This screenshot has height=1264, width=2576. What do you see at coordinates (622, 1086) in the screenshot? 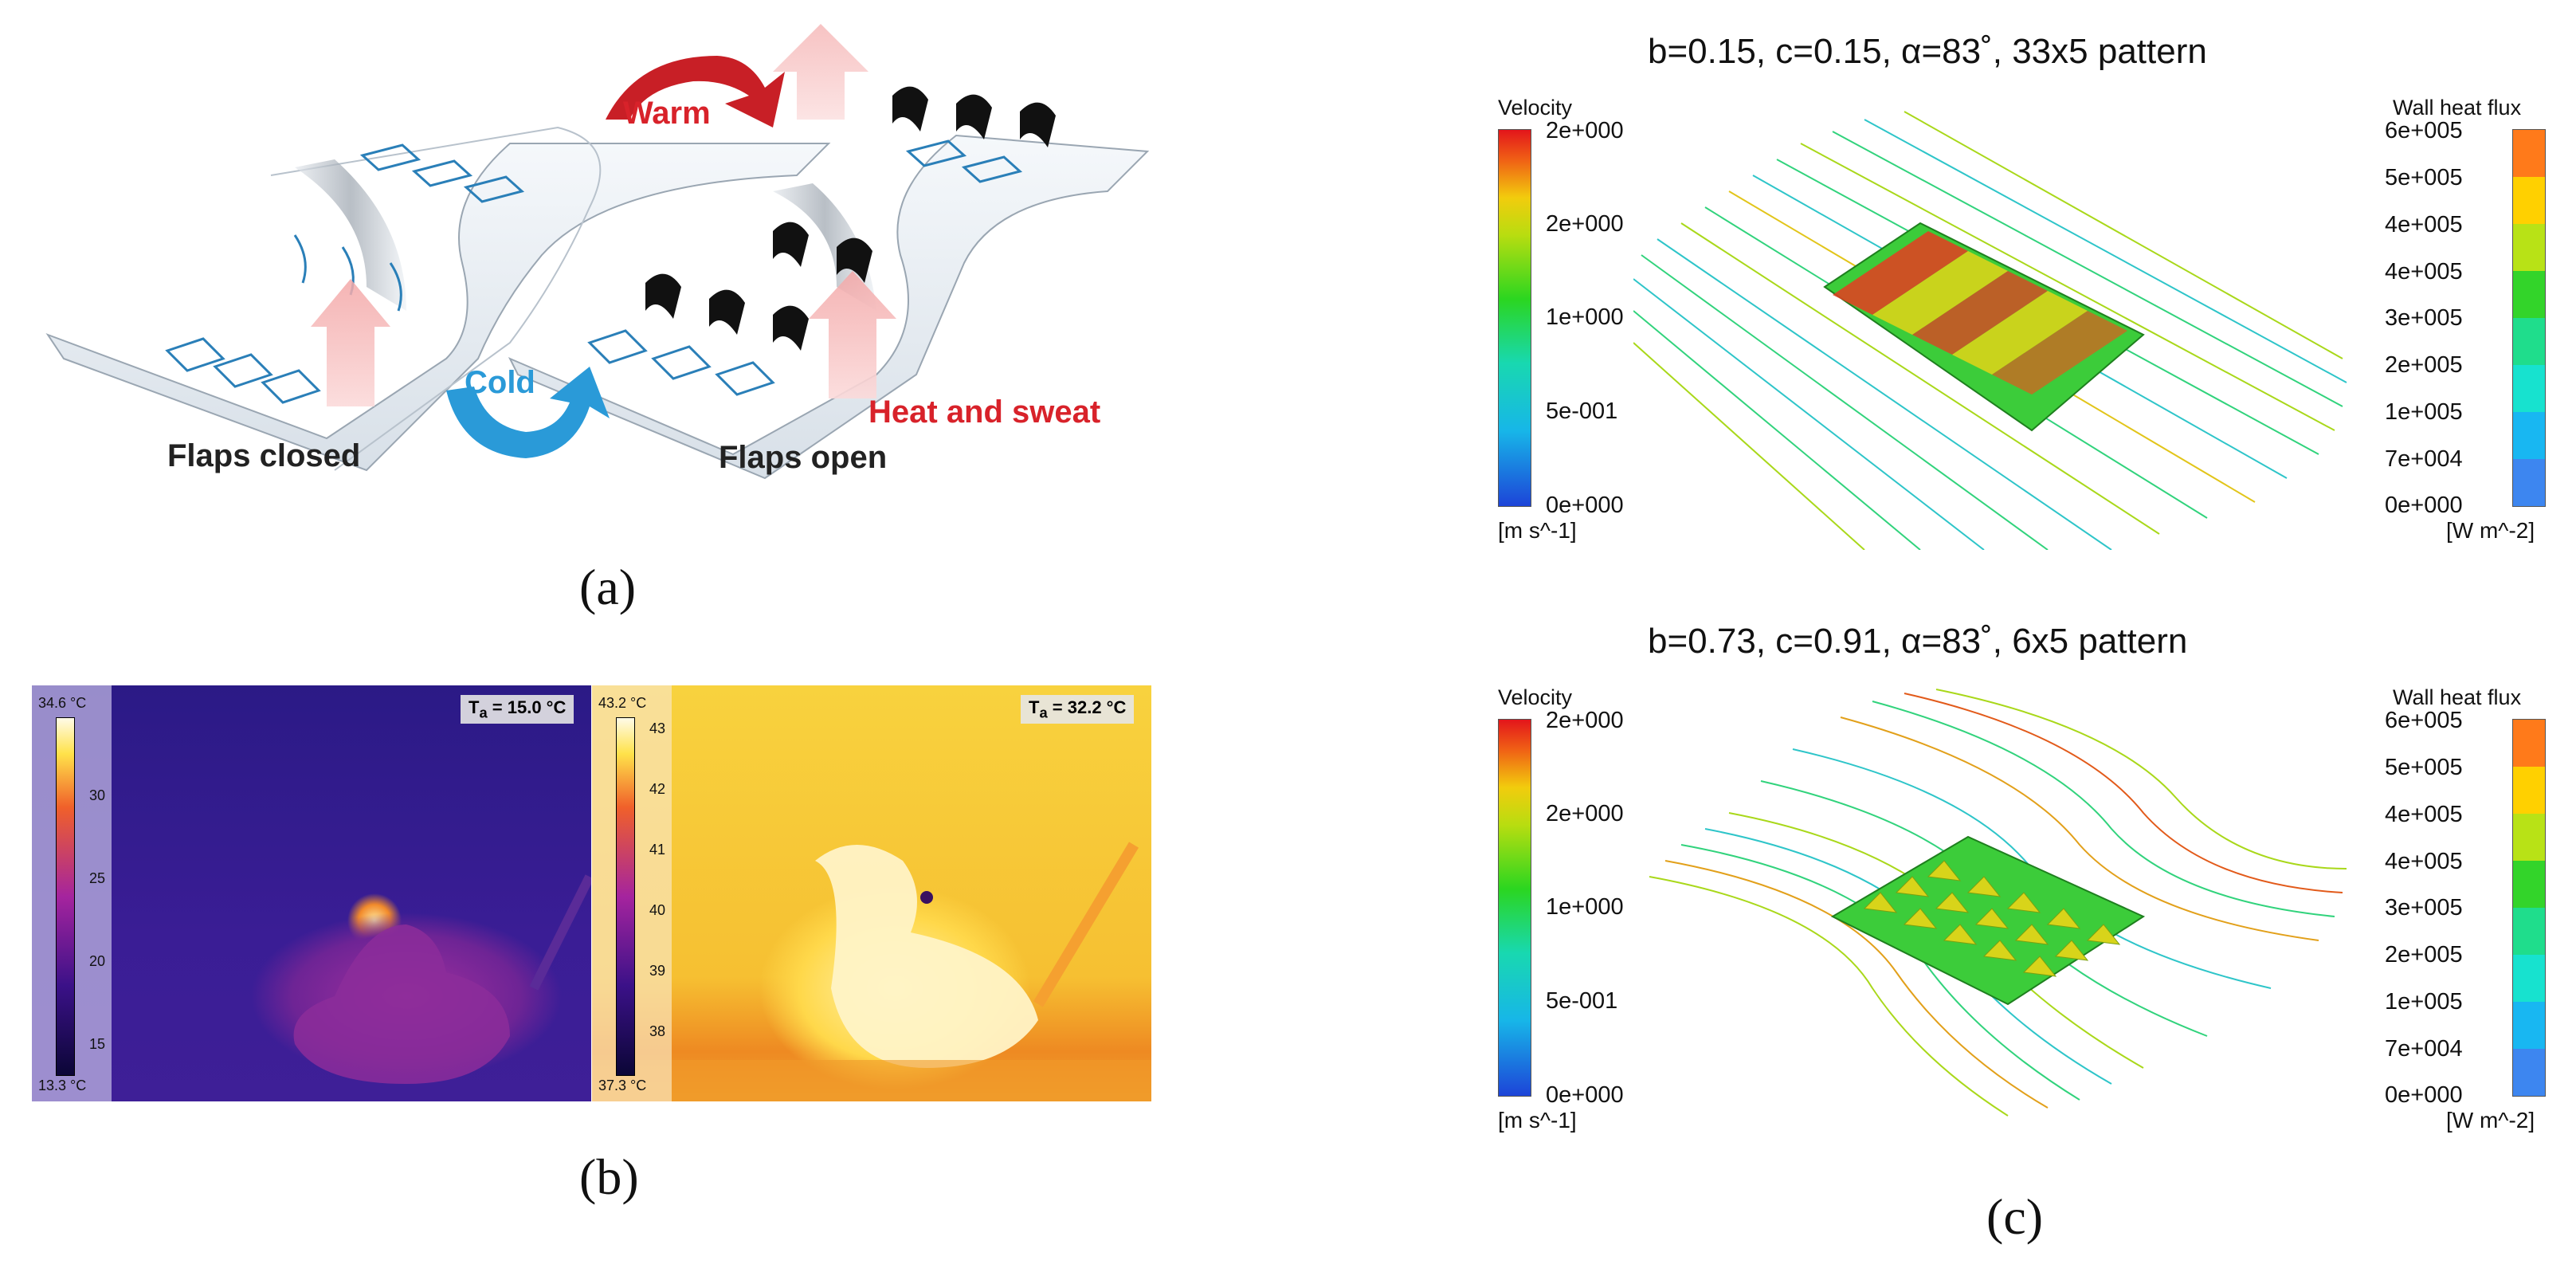
I see `scale-min-warm: 37.3 °C` at bounding box center [622, 1086].